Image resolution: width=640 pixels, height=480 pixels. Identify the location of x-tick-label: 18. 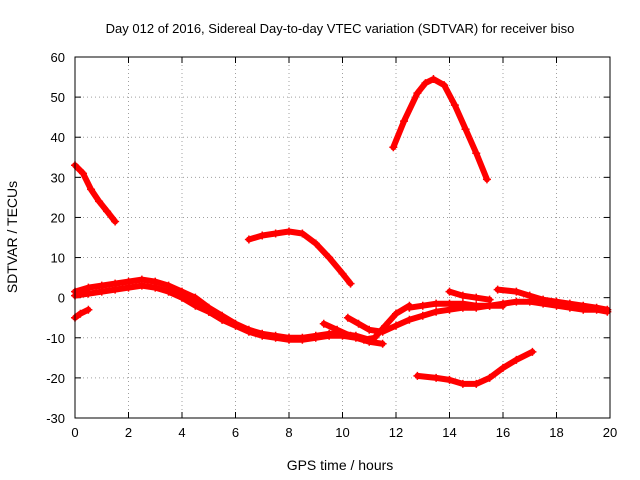
(556, 432).